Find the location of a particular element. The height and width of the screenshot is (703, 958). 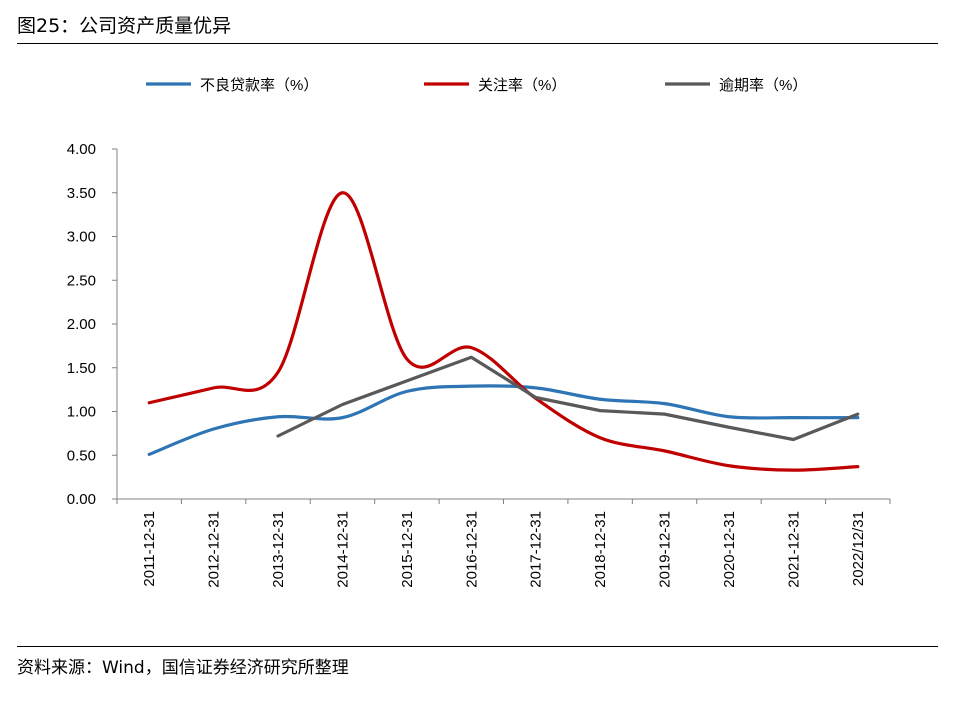

x-tick-label: 2011-12-31 is located at coordinates (149, 549).